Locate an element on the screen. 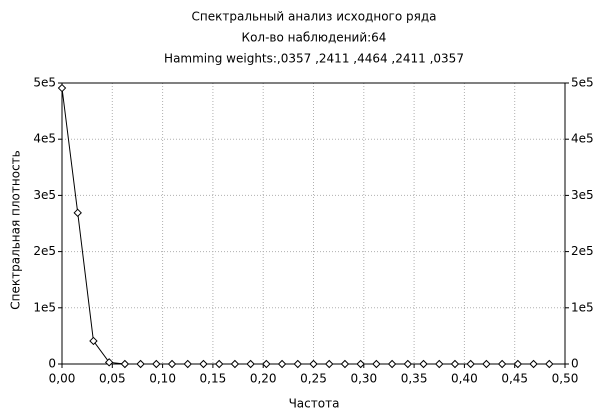 The height and width of the screenshot is (418, 606). y-tick-label: 2e5 is located at coordinates (44, 251).